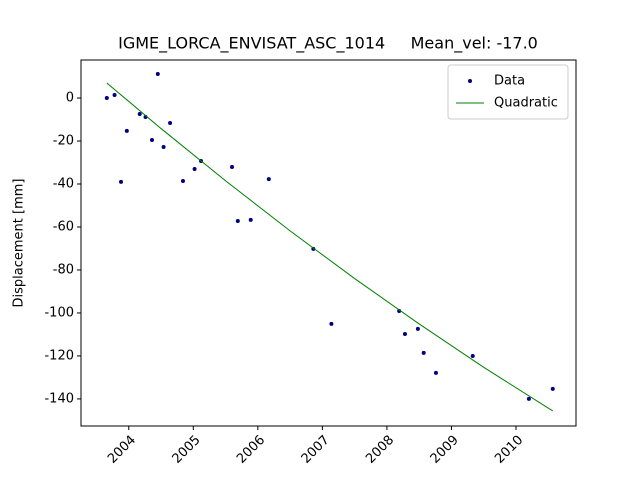 The height and width of the screenshot is (480, 640). What do you see at coordinates (63, 226) in the screenshot?
I see `y-tick-label: -60` at bounding box center [63, 226].